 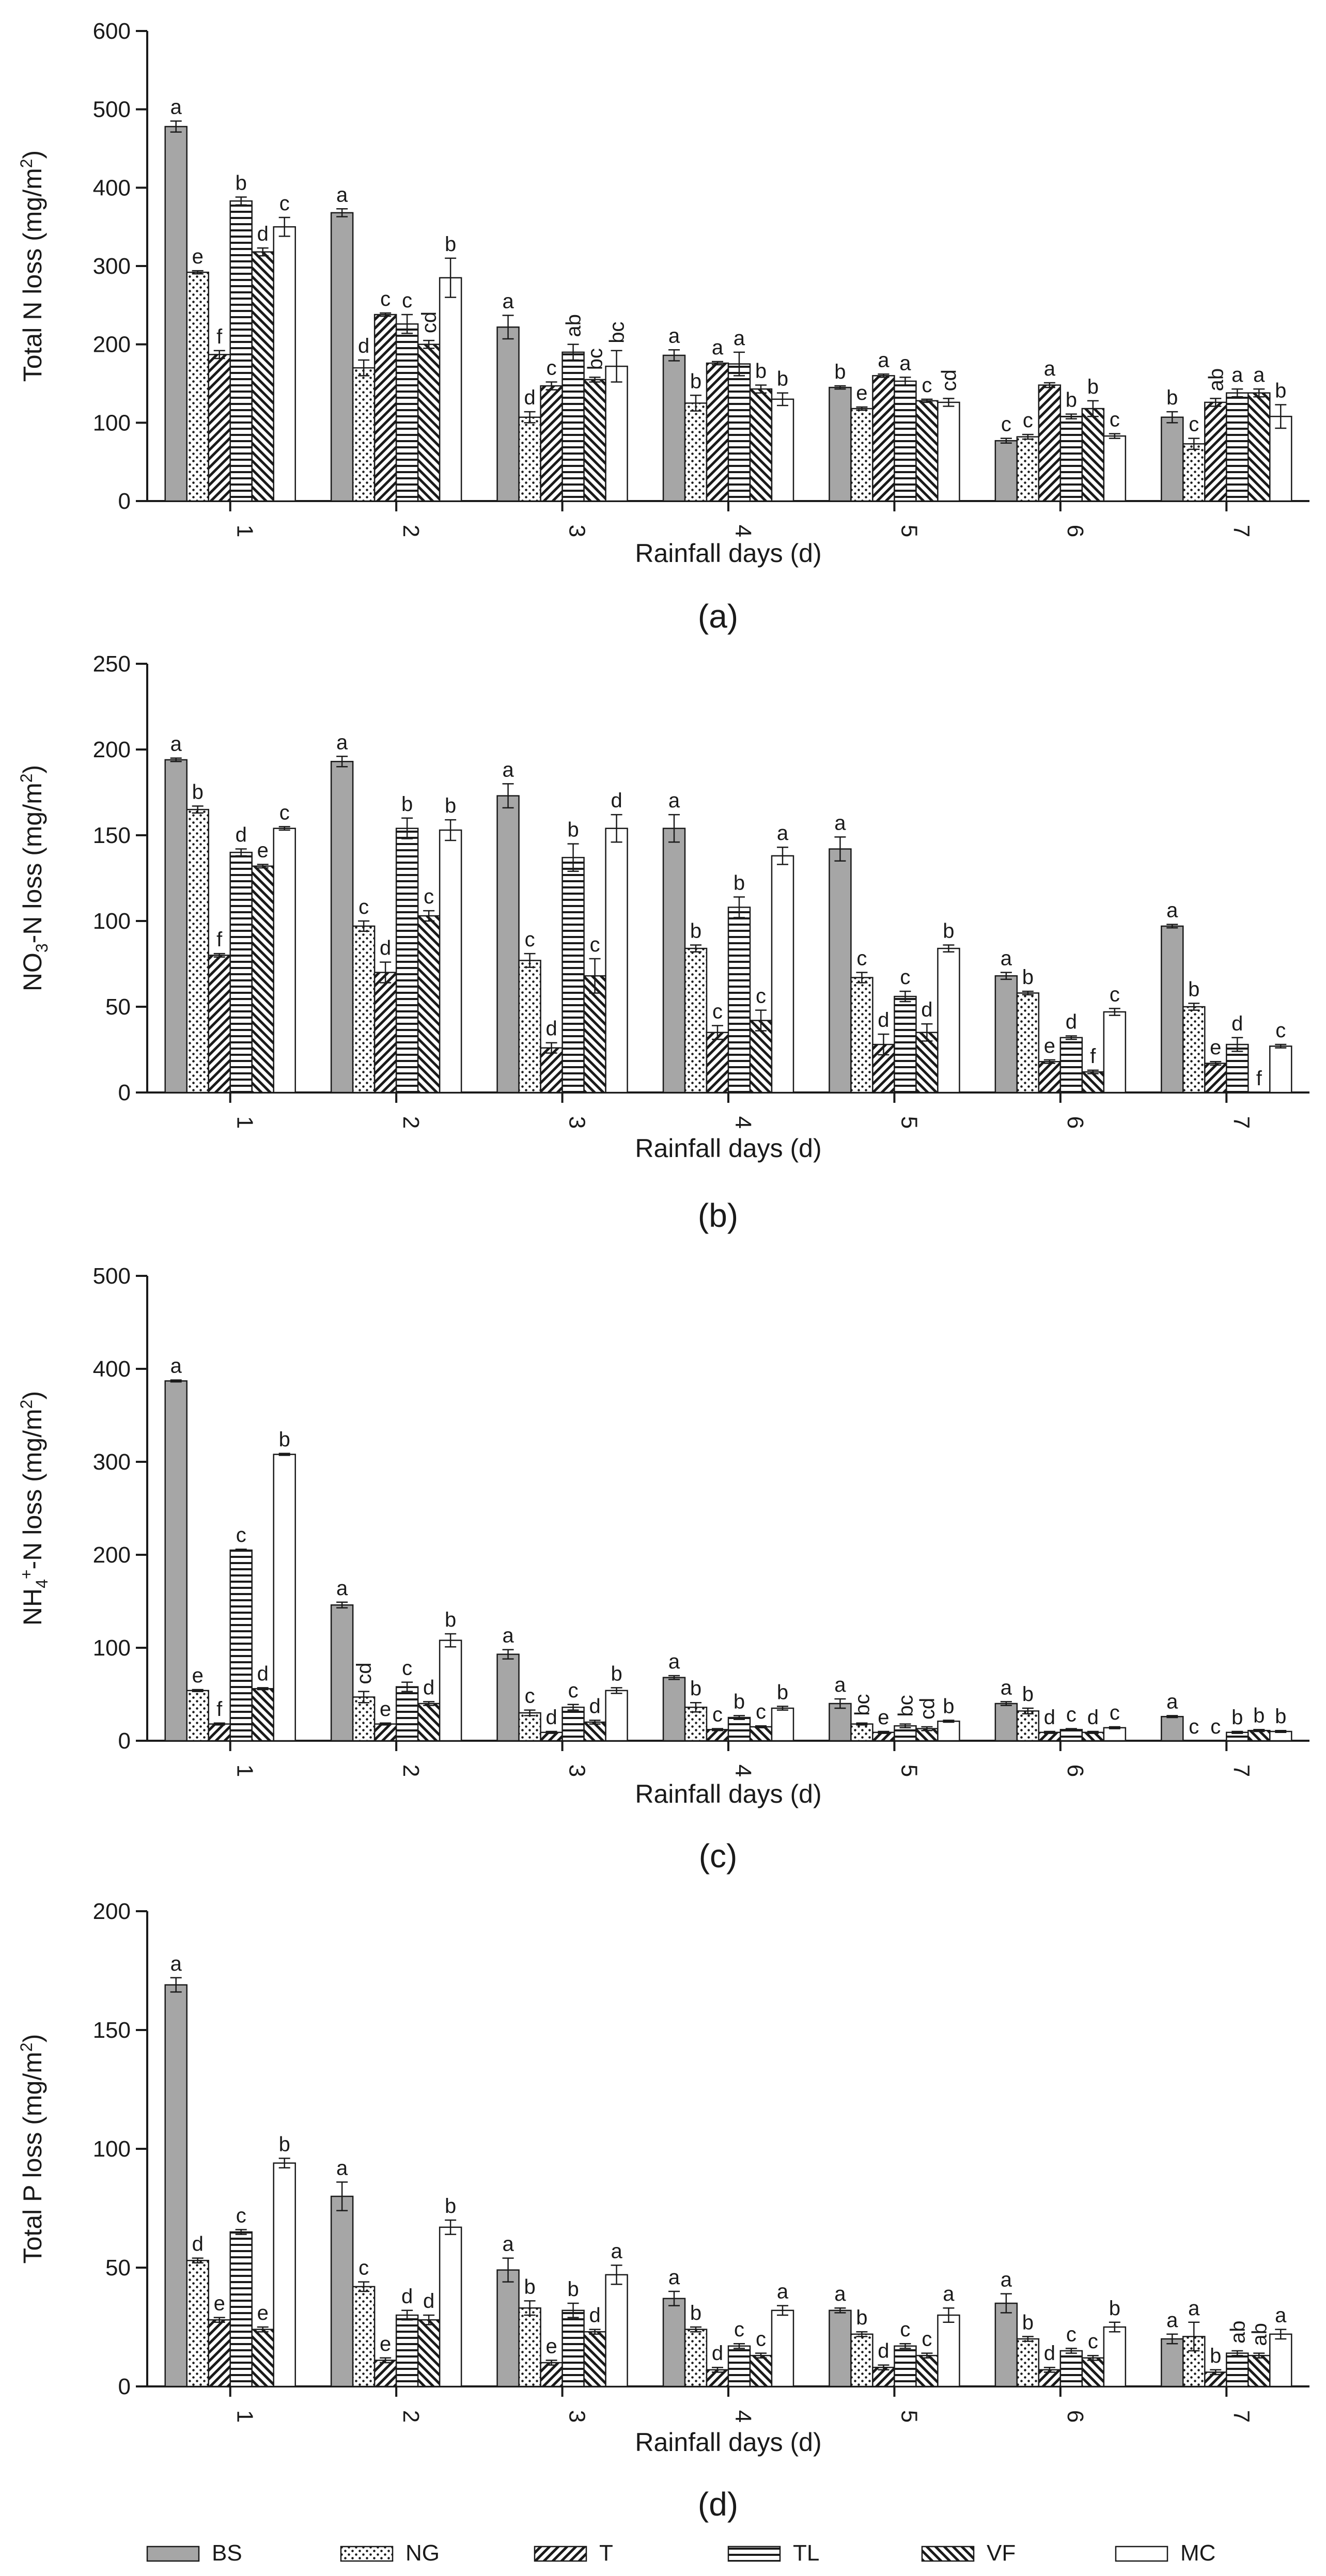 What do you see at coordinates (718, 1856) in the screenshot?
I see `panel-label: (c)` at bounding box center [718, 1856].